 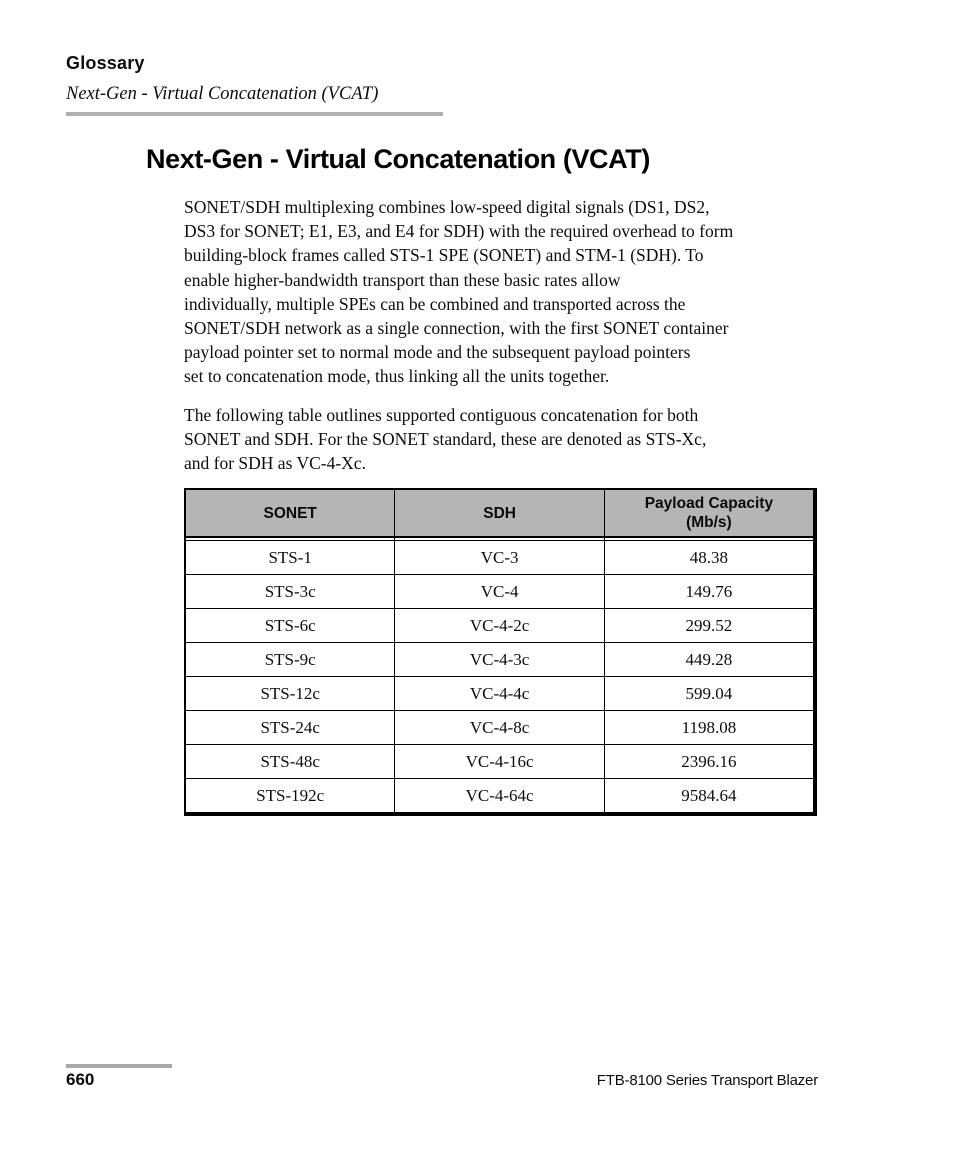 I want to click on section-subtitle: Next-Gen - Virtual Concatenation (VCAT), so click(x=222, y=94).